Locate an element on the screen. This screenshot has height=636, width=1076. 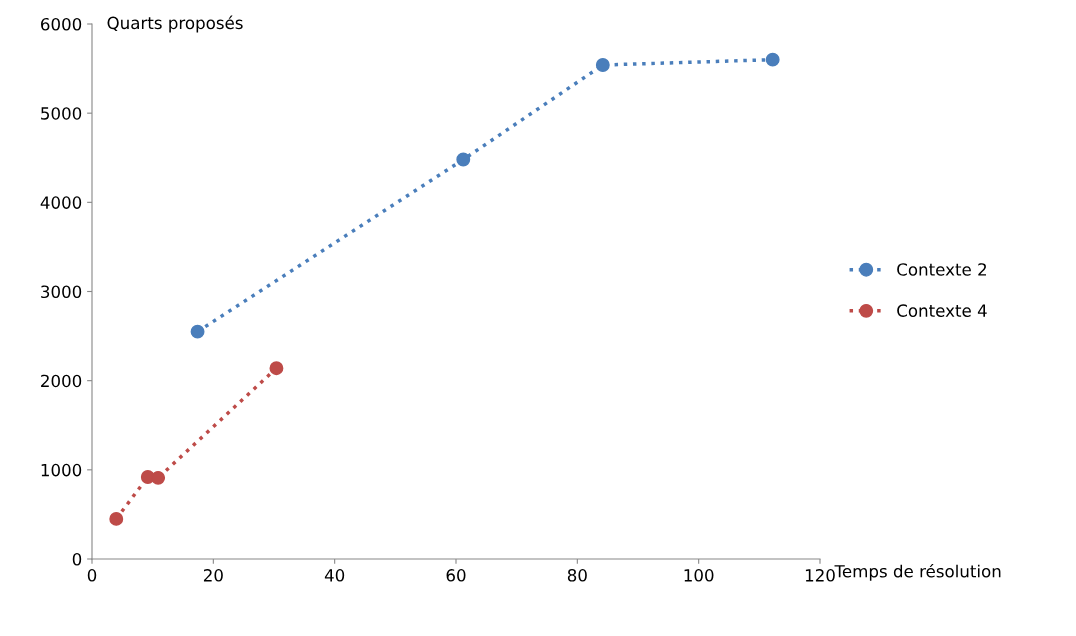
x-axis-title: Temps de résolution is located at coordinates (917, 572).